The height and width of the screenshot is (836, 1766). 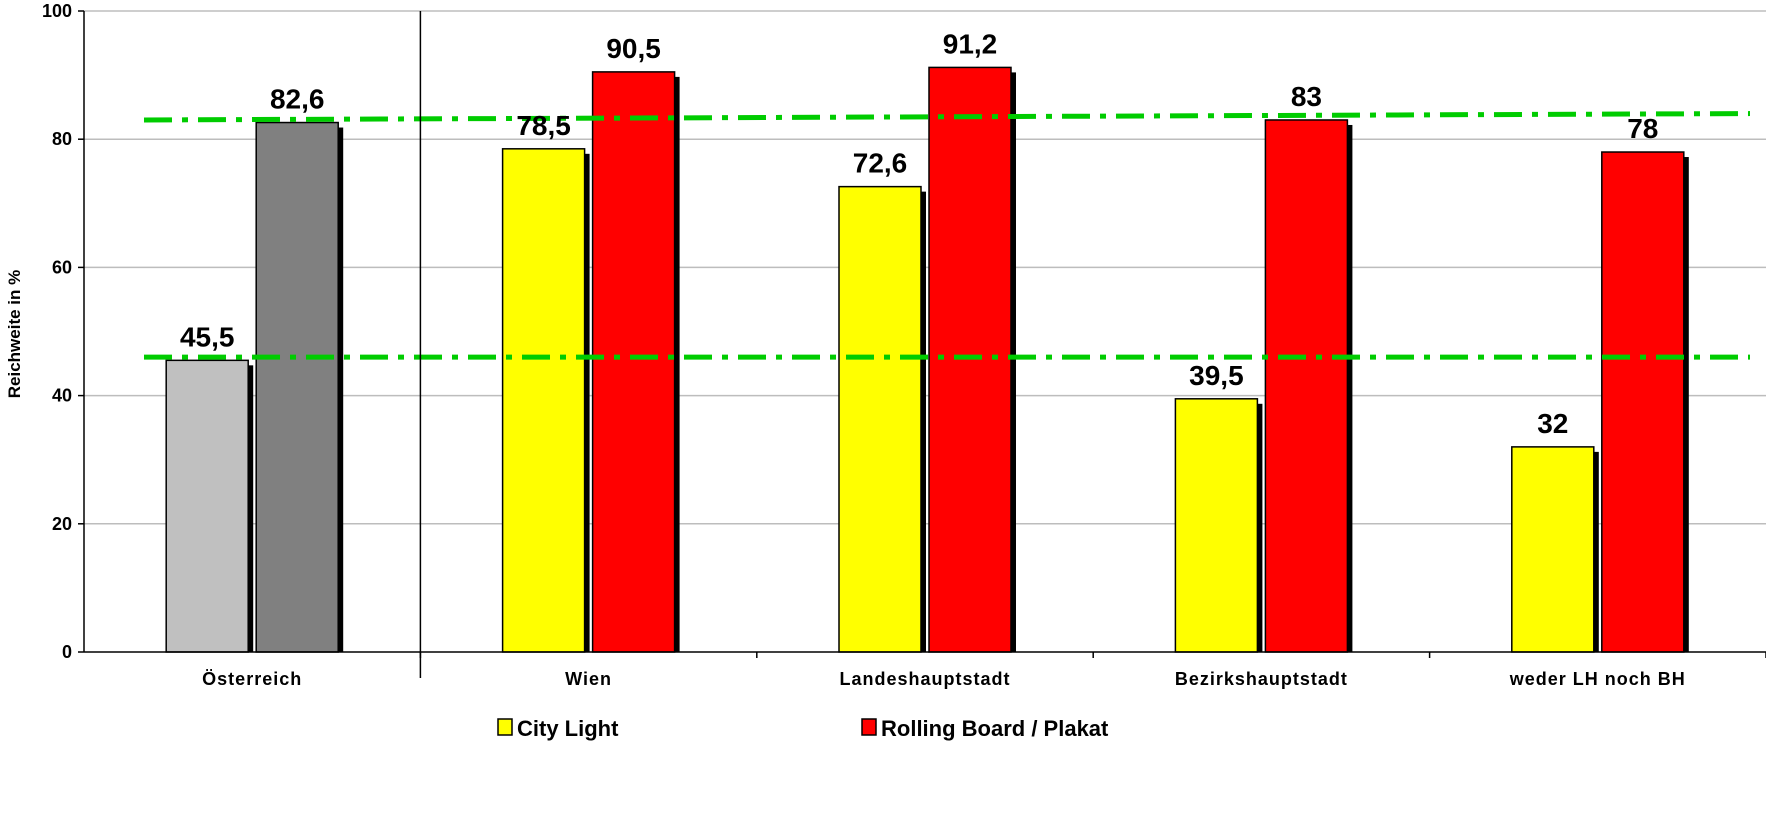 What do you see at coordinates (62, 396) in the screenshot?
I see `y-tick-label: 40` at bounding box center [62, 396].